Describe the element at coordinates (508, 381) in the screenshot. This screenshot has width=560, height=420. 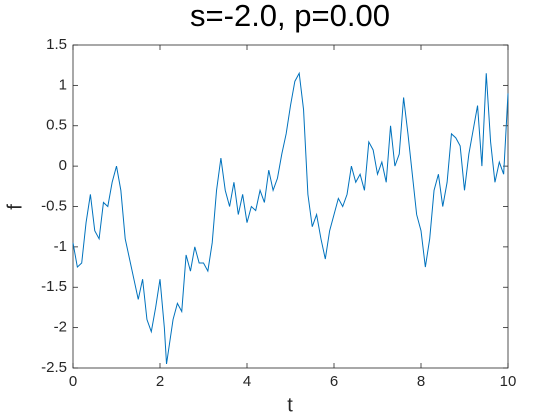
I see `x-tick-label: 10` at that location.